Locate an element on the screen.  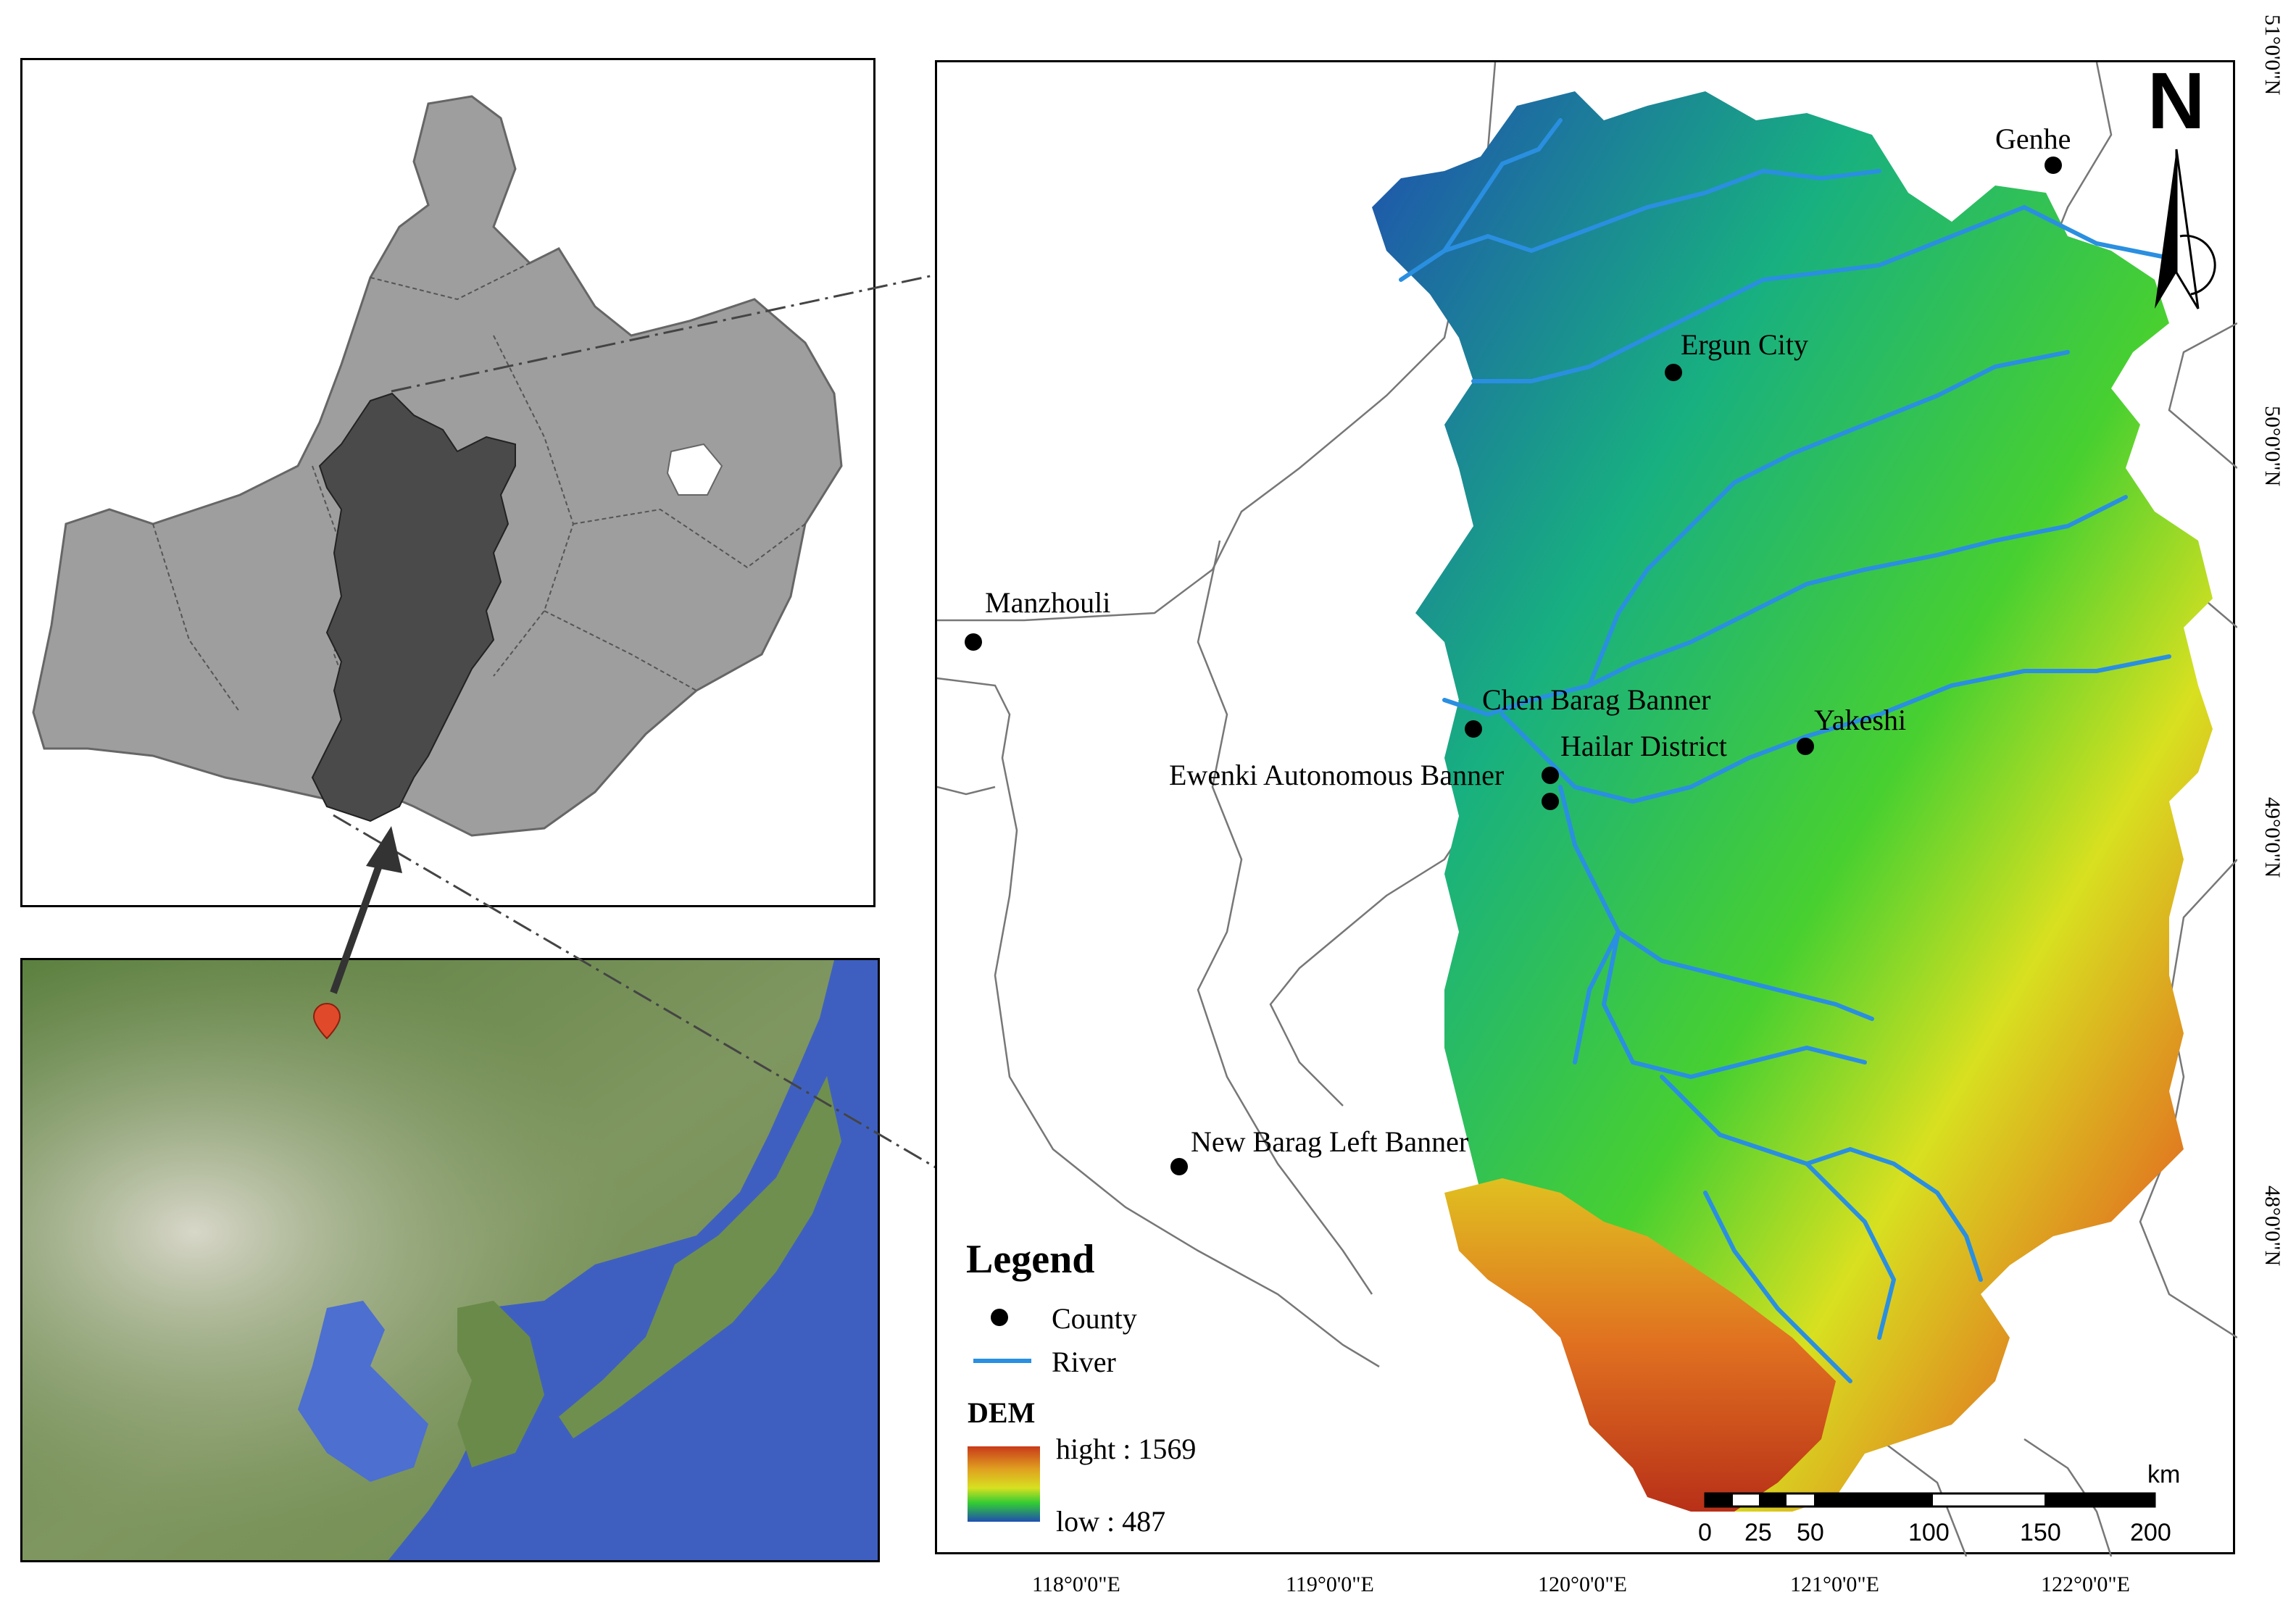
label-chen-barag-banner: Chen Barag Banner is located at coordinates (1596, 699).